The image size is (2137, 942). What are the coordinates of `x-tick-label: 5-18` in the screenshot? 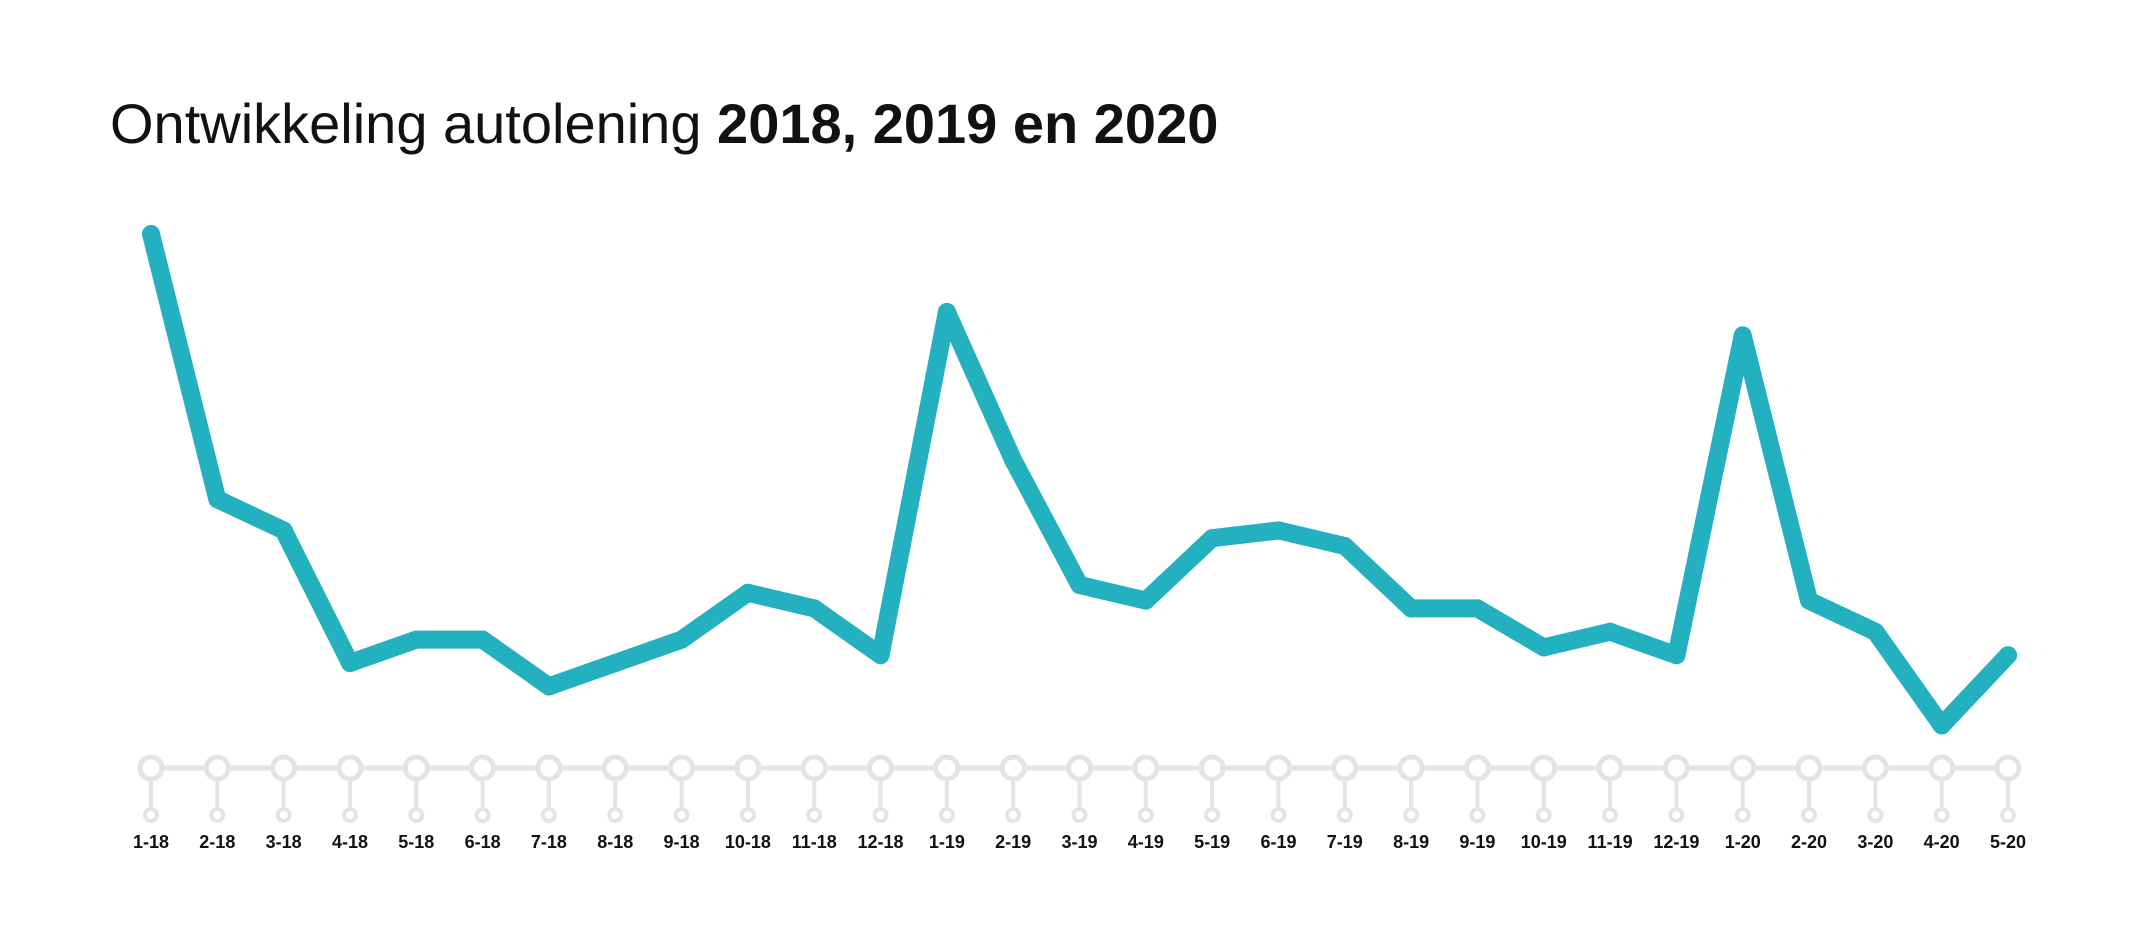 It's located at (416, 842).